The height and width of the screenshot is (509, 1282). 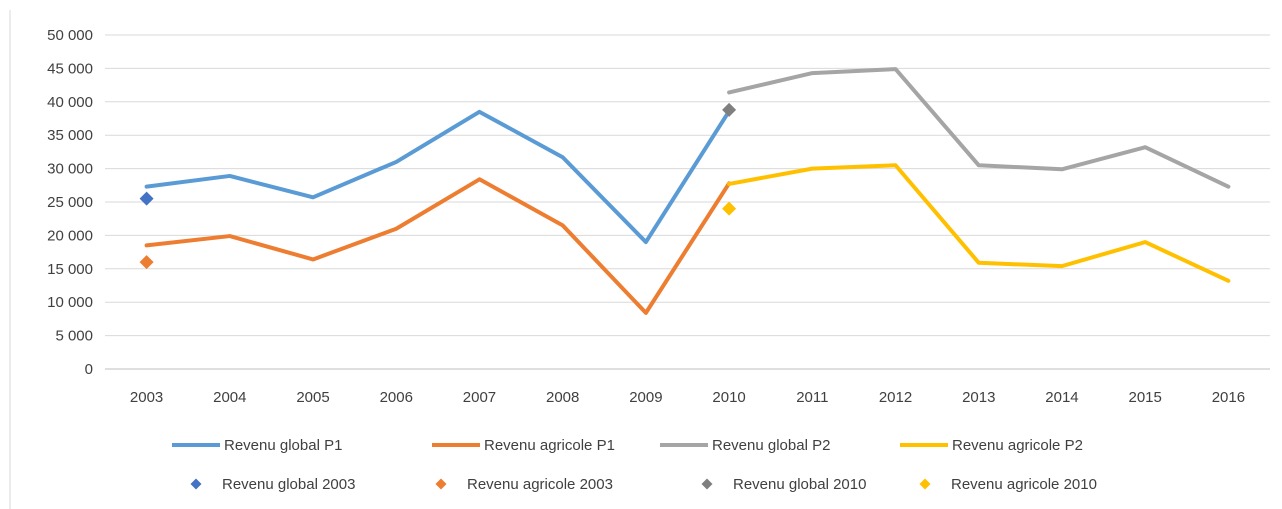 What do you see at coordinates (549, 445) in the screenshot?
I see `legend-label: Revenu agricole P1` at bounding box center [549, 445].